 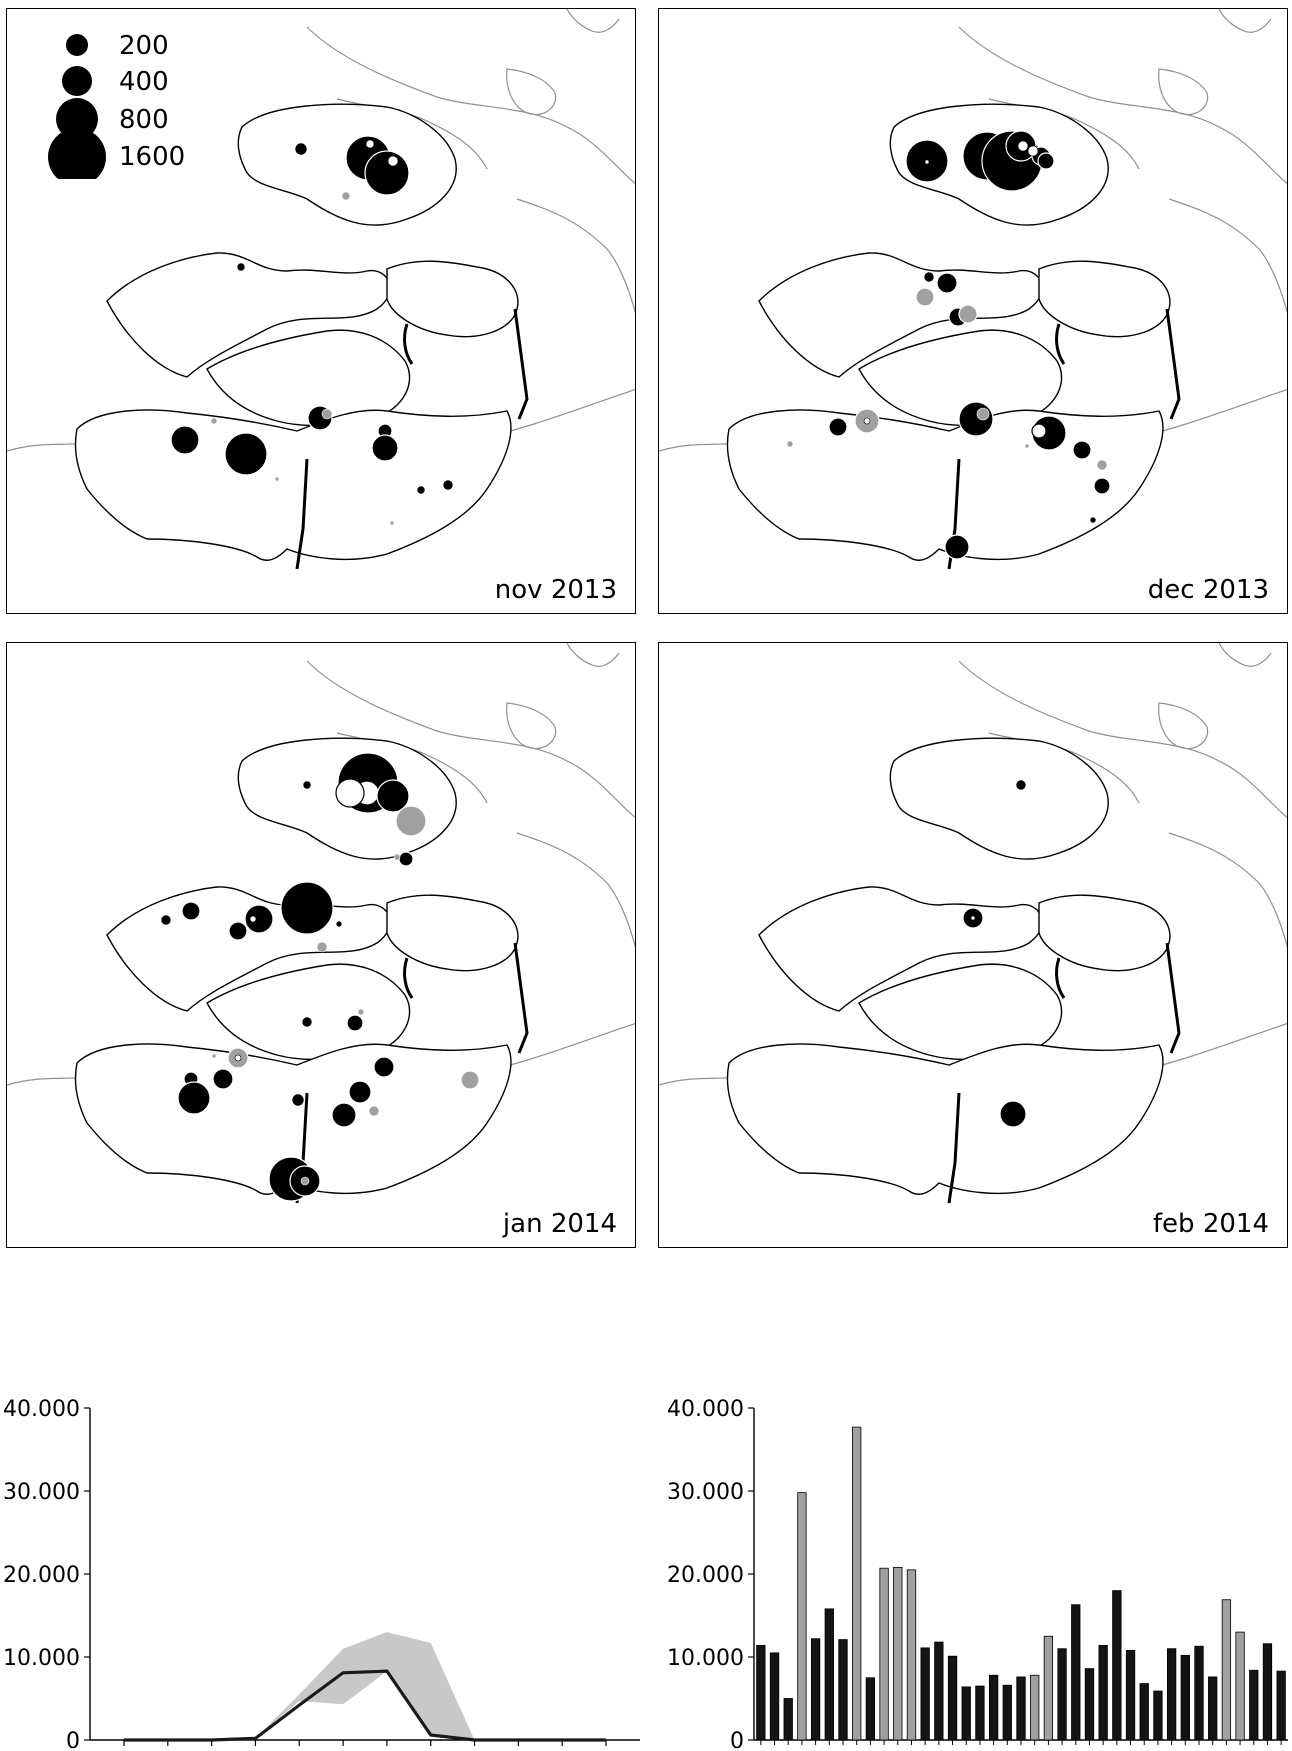 What do you see at coordinates (144, 46) in the screenshot?
I see `legend-label-200: 200` at bounding box center [144, 46].